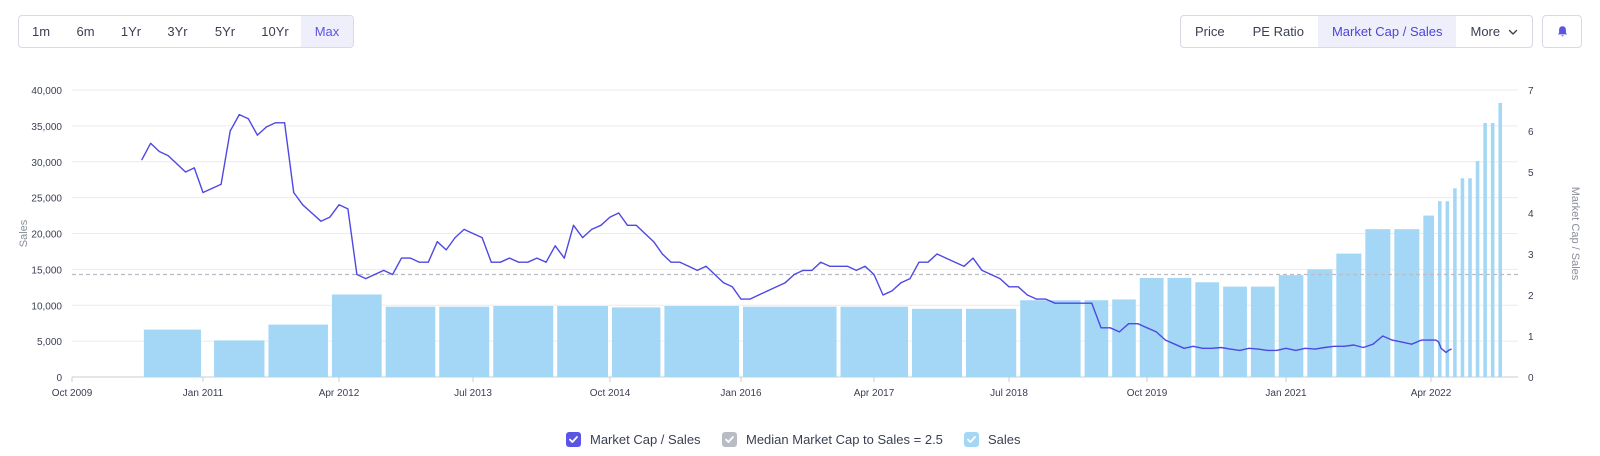 The height and width of the screenshot is (456, 1600). What do you see at coordinates (131, 31) in the screenshot?
I see `range-1yr-button: 1Yr` at bounding box center [131, 31].